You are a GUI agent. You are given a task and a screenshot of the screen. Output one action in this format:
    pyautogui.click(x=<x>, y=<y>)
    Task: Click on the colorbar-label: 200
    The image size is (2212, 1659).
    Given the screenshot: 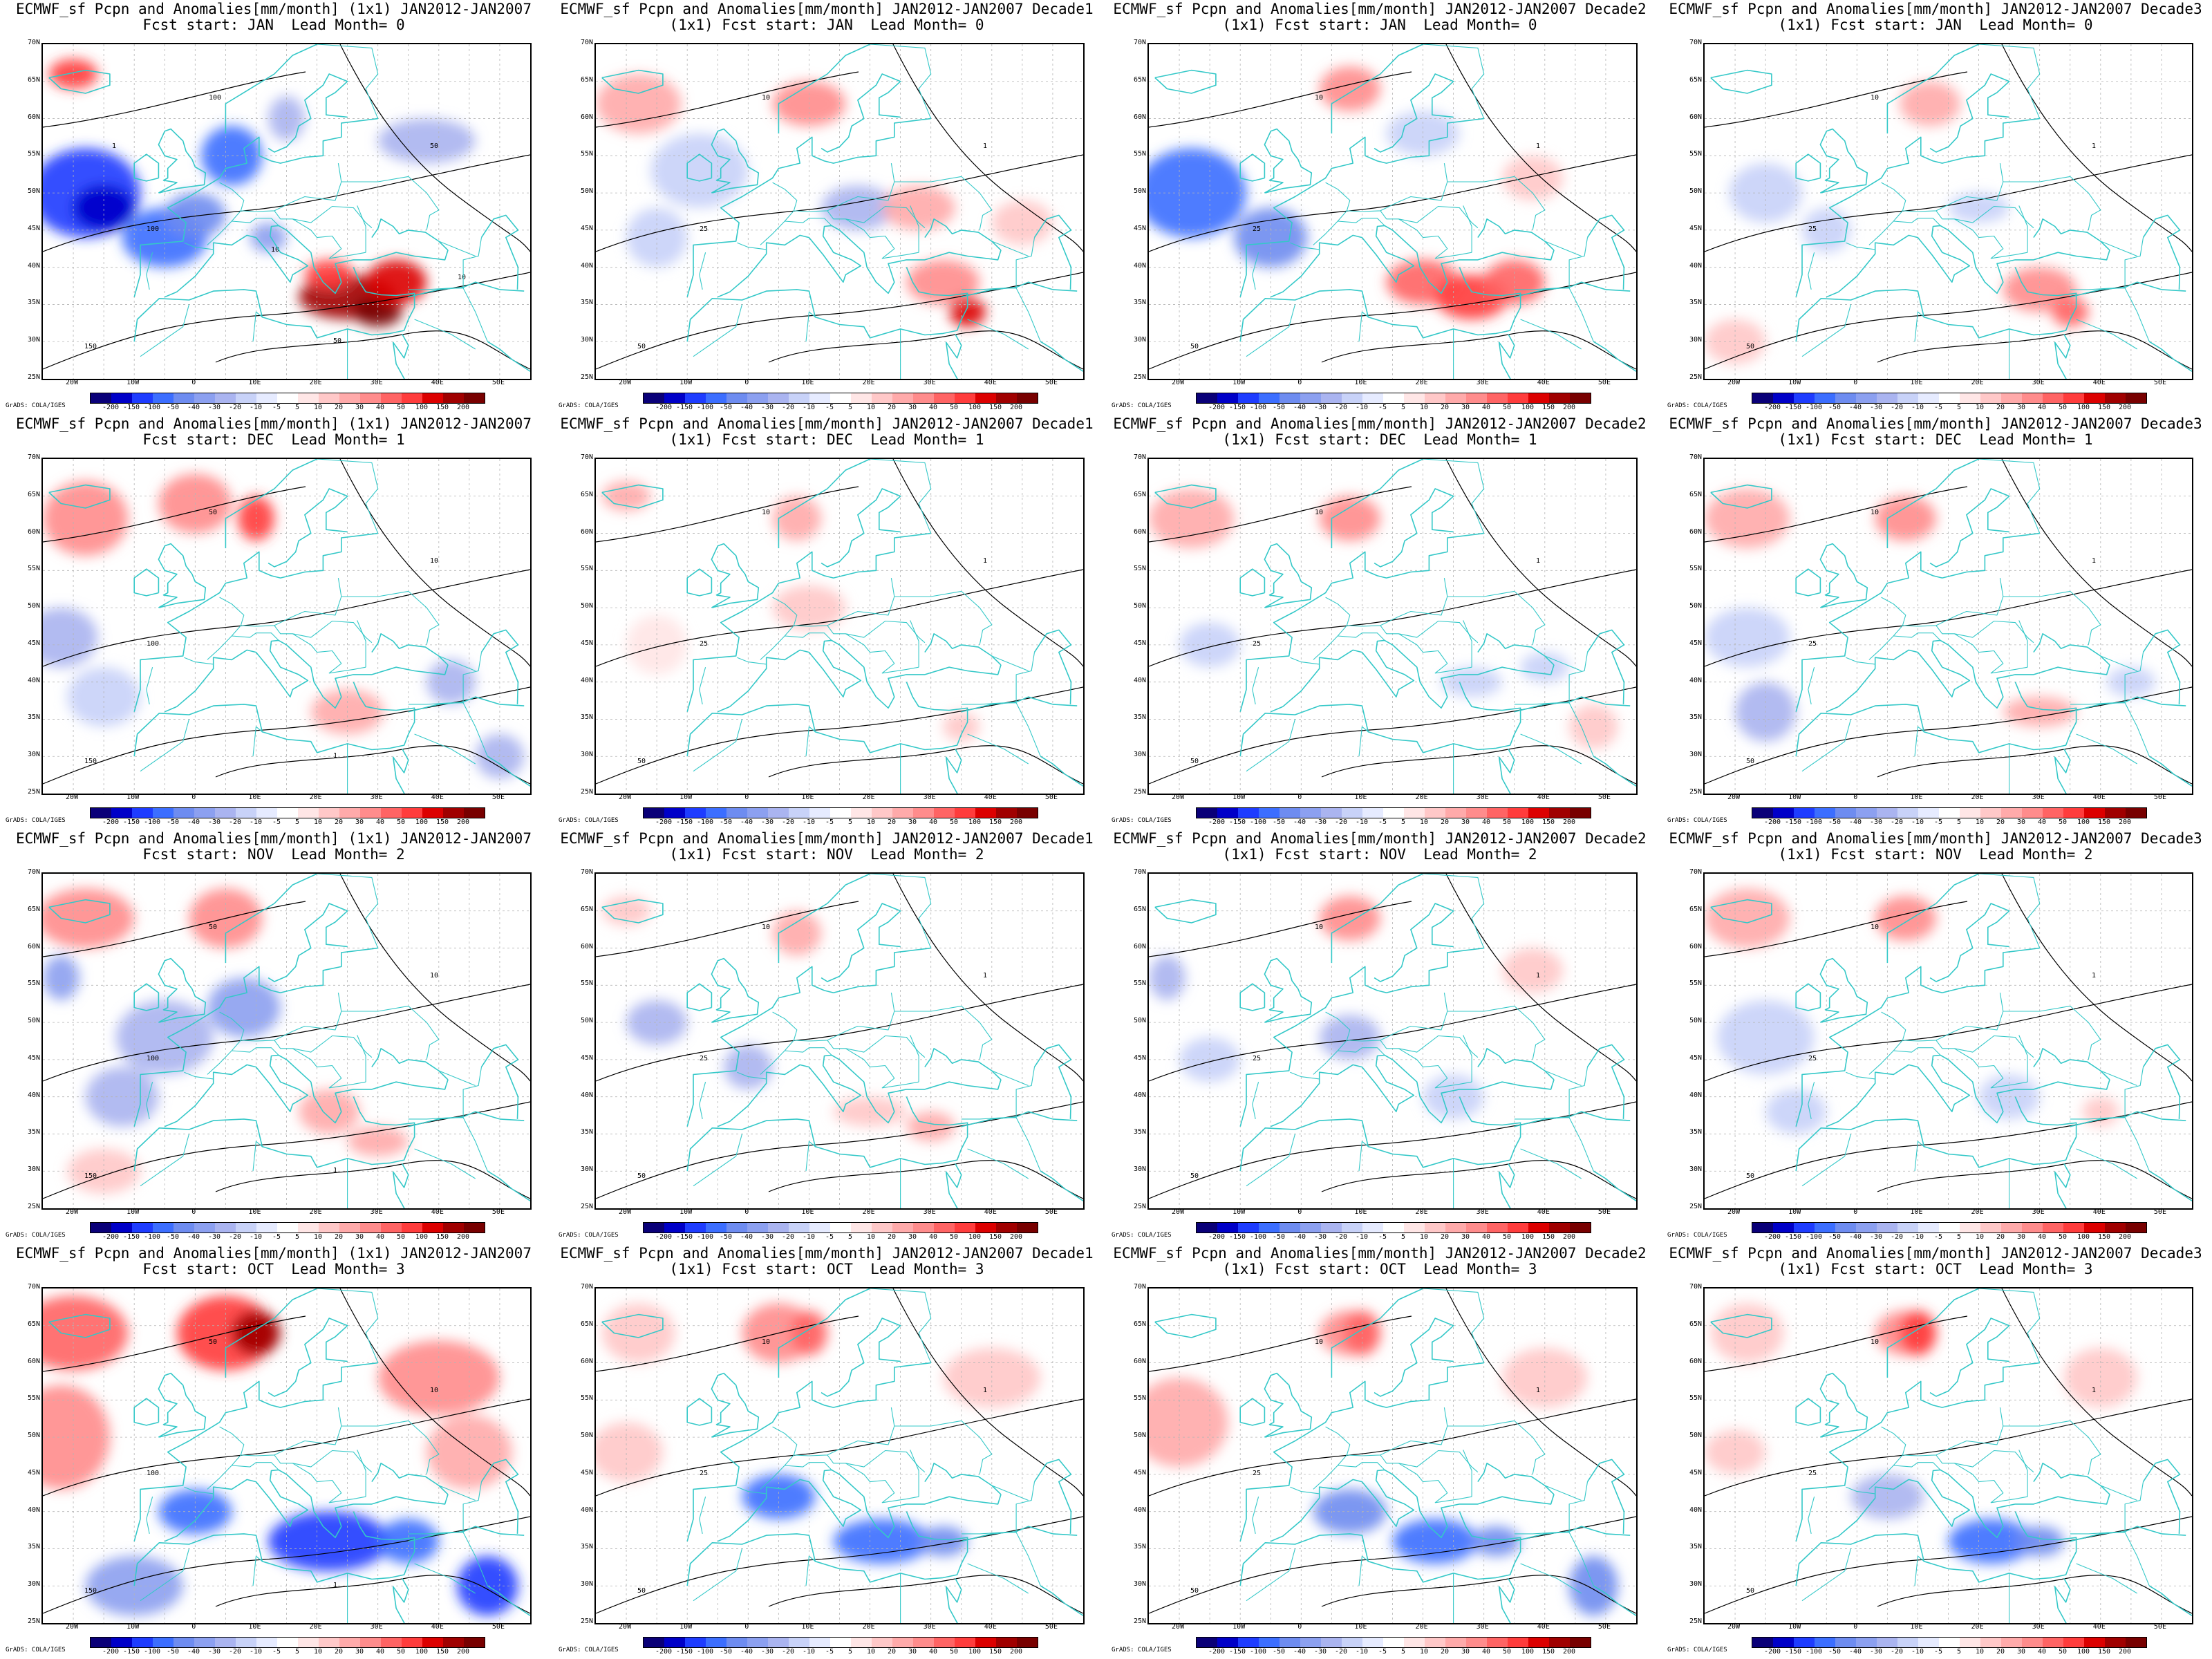 What is the action you would take?
    pyautogui.click(x=2125, y=822)
    